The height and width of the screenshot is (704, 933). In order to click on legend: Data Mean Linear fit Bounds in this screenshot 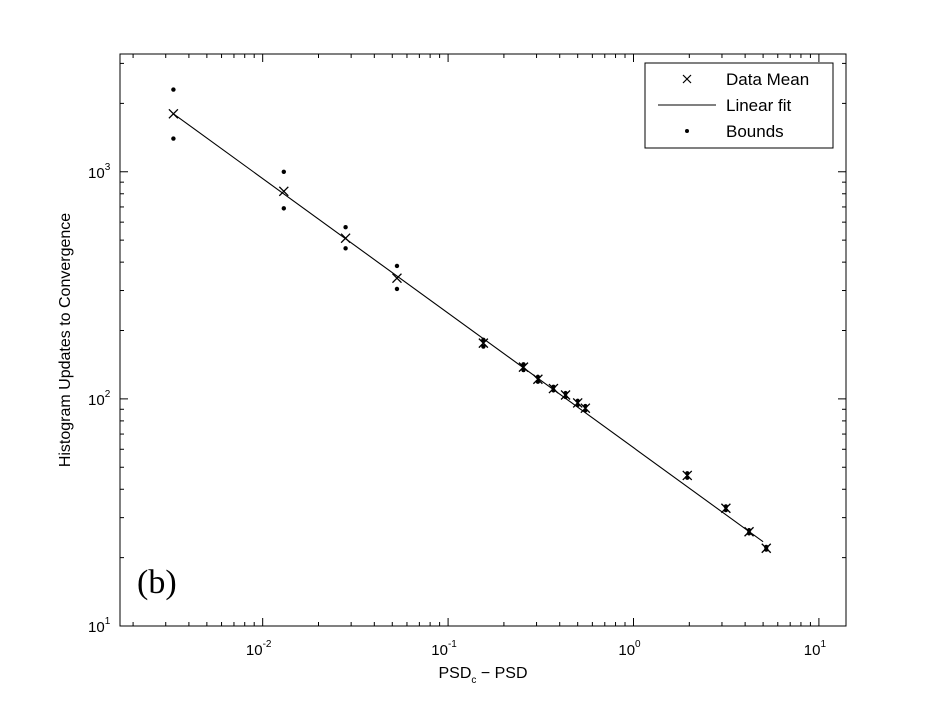, I will do `click(739, 105)`.